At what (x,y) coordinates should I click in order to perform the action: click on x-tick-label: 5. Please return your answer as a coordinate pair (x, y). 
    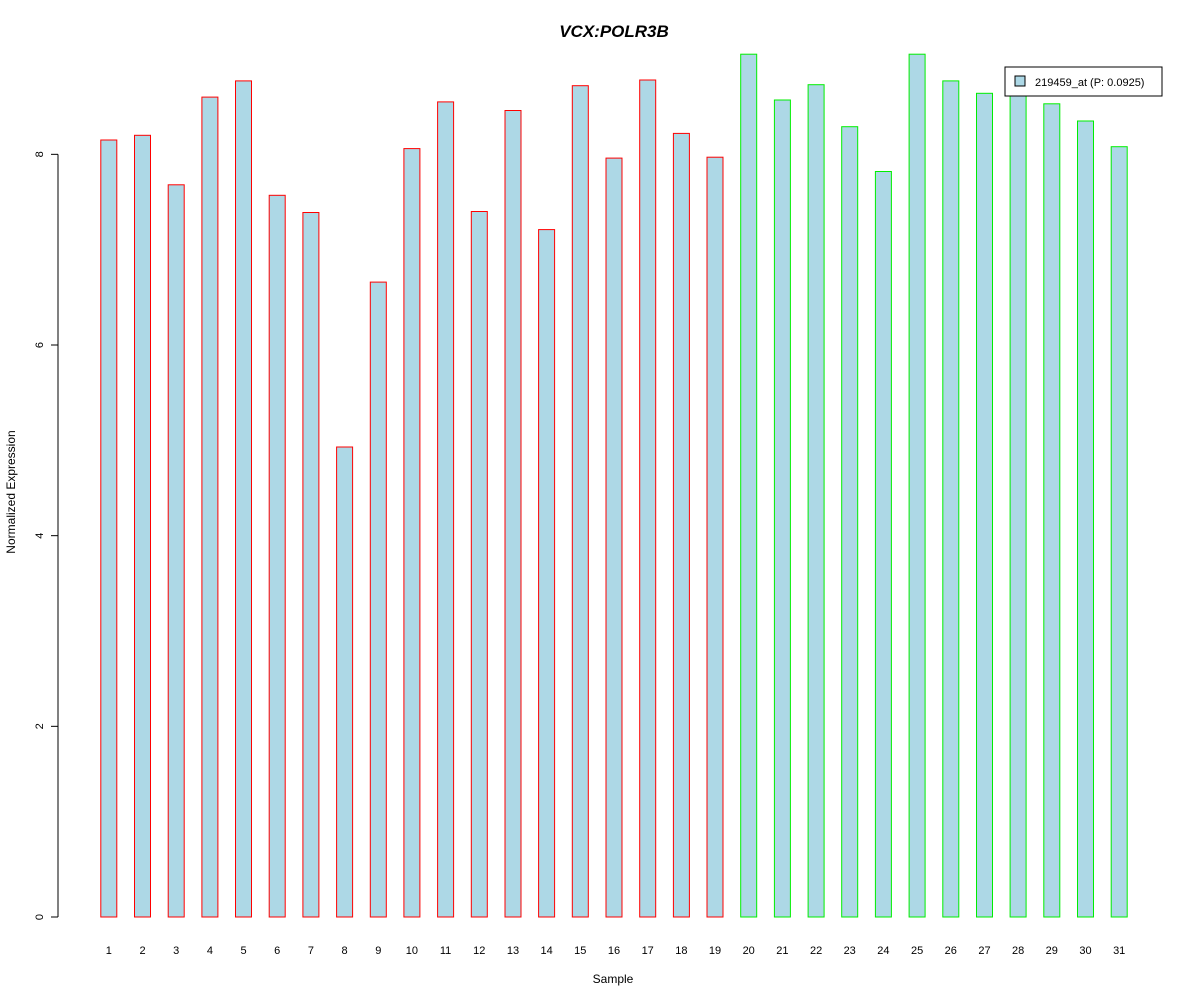
    Looking at the image, I should click on (243, 951).